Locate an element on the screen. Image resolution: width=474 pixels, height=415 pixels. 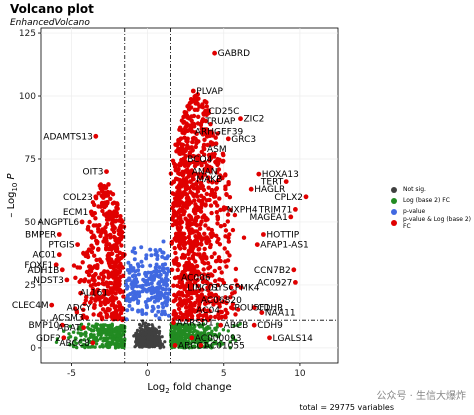
chart-subtitle: EnhancedVolcano is located at coordinates (50, 23).